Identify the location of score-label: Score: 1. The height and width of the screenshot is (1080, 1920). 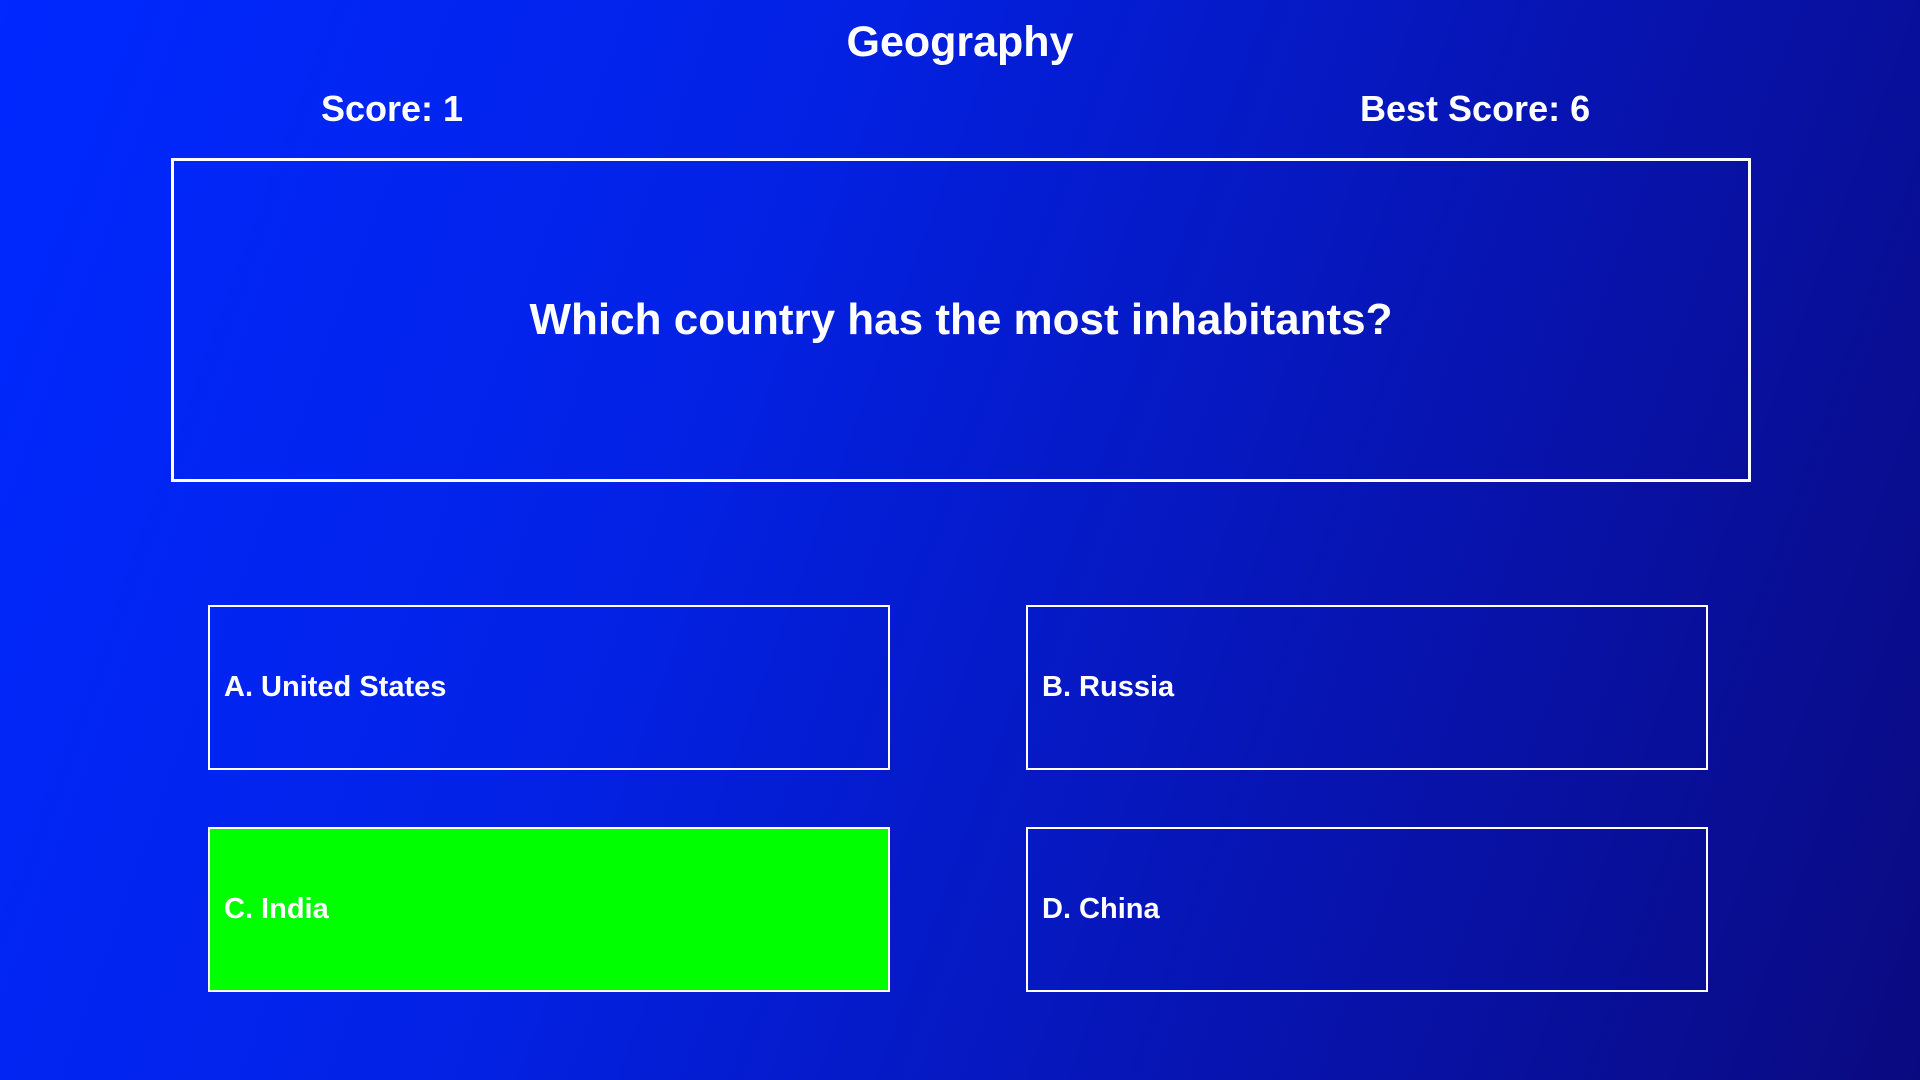
(392, 108).